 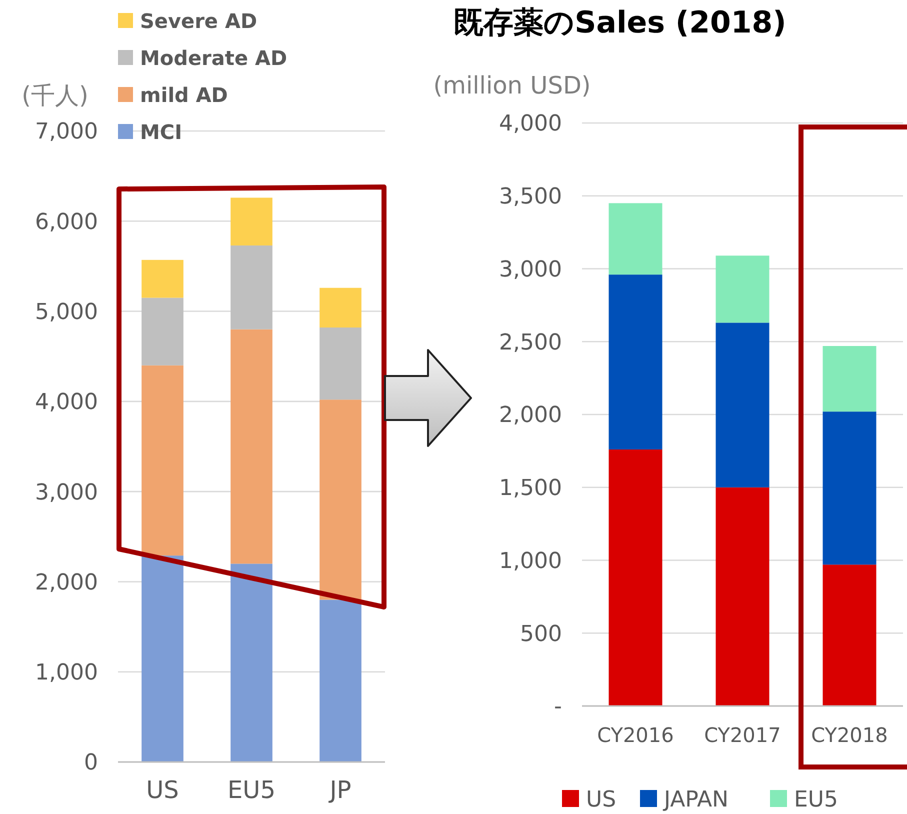 What do you see at coordinates (199, 21) in the screenshot?
I see `legend-label: Severe AD` at bounding box center [199, 21].